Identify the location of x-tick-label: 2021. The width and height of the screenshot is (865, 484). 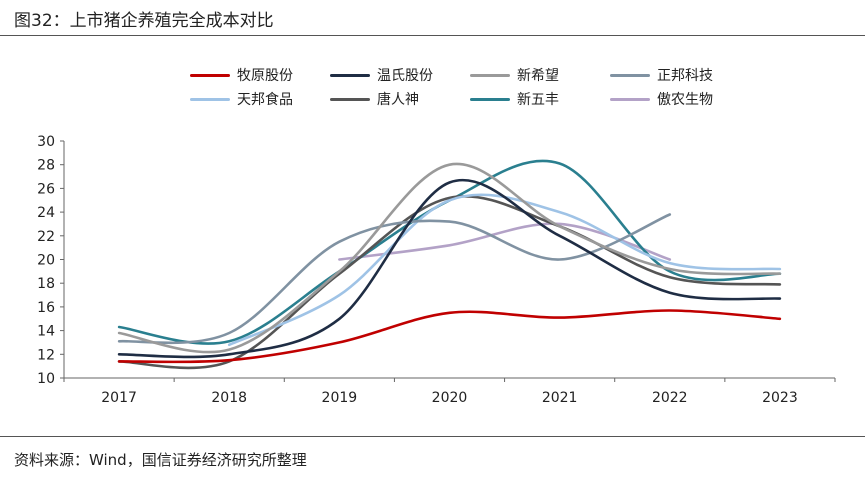
(560, 398).